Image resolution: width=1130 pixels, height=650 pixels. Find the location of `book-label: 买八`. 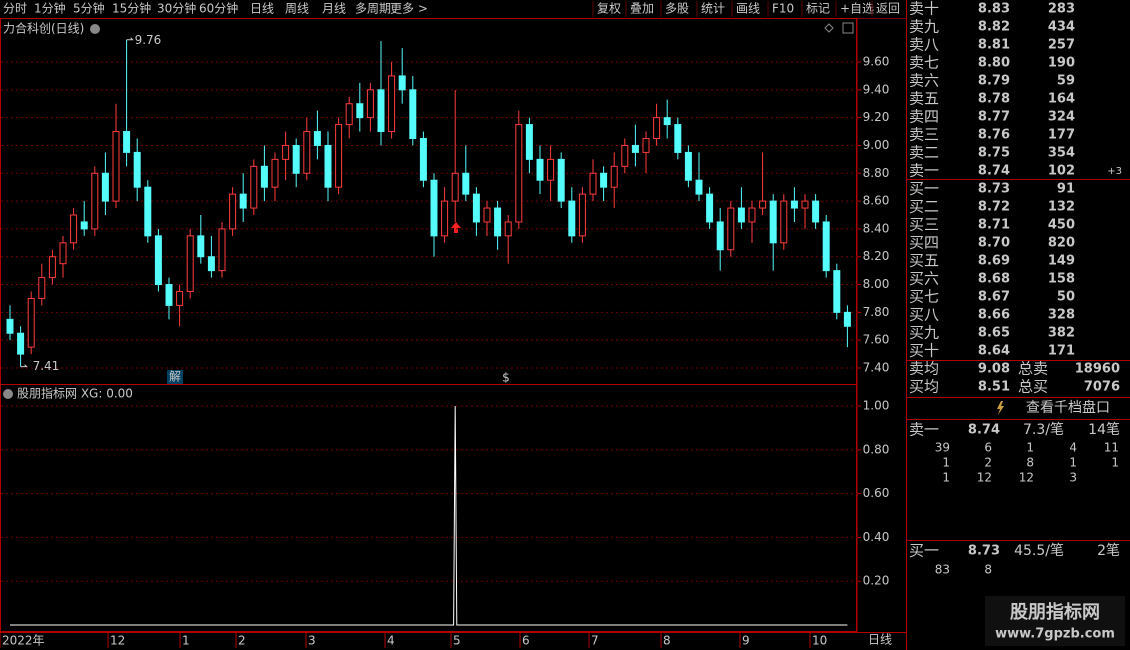

book-label: 买八 is located at coordinates (924, 315).